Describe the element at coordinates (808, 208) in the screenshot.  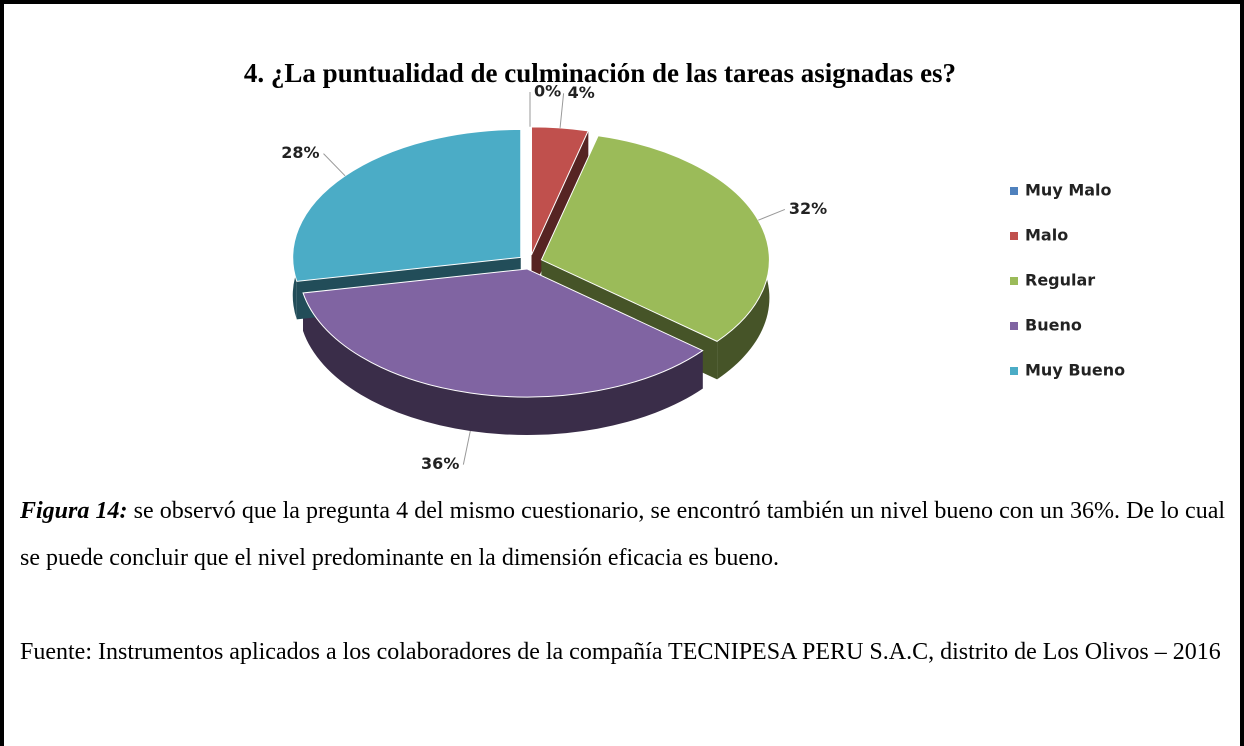
I see `data-label: 32%` at that location.